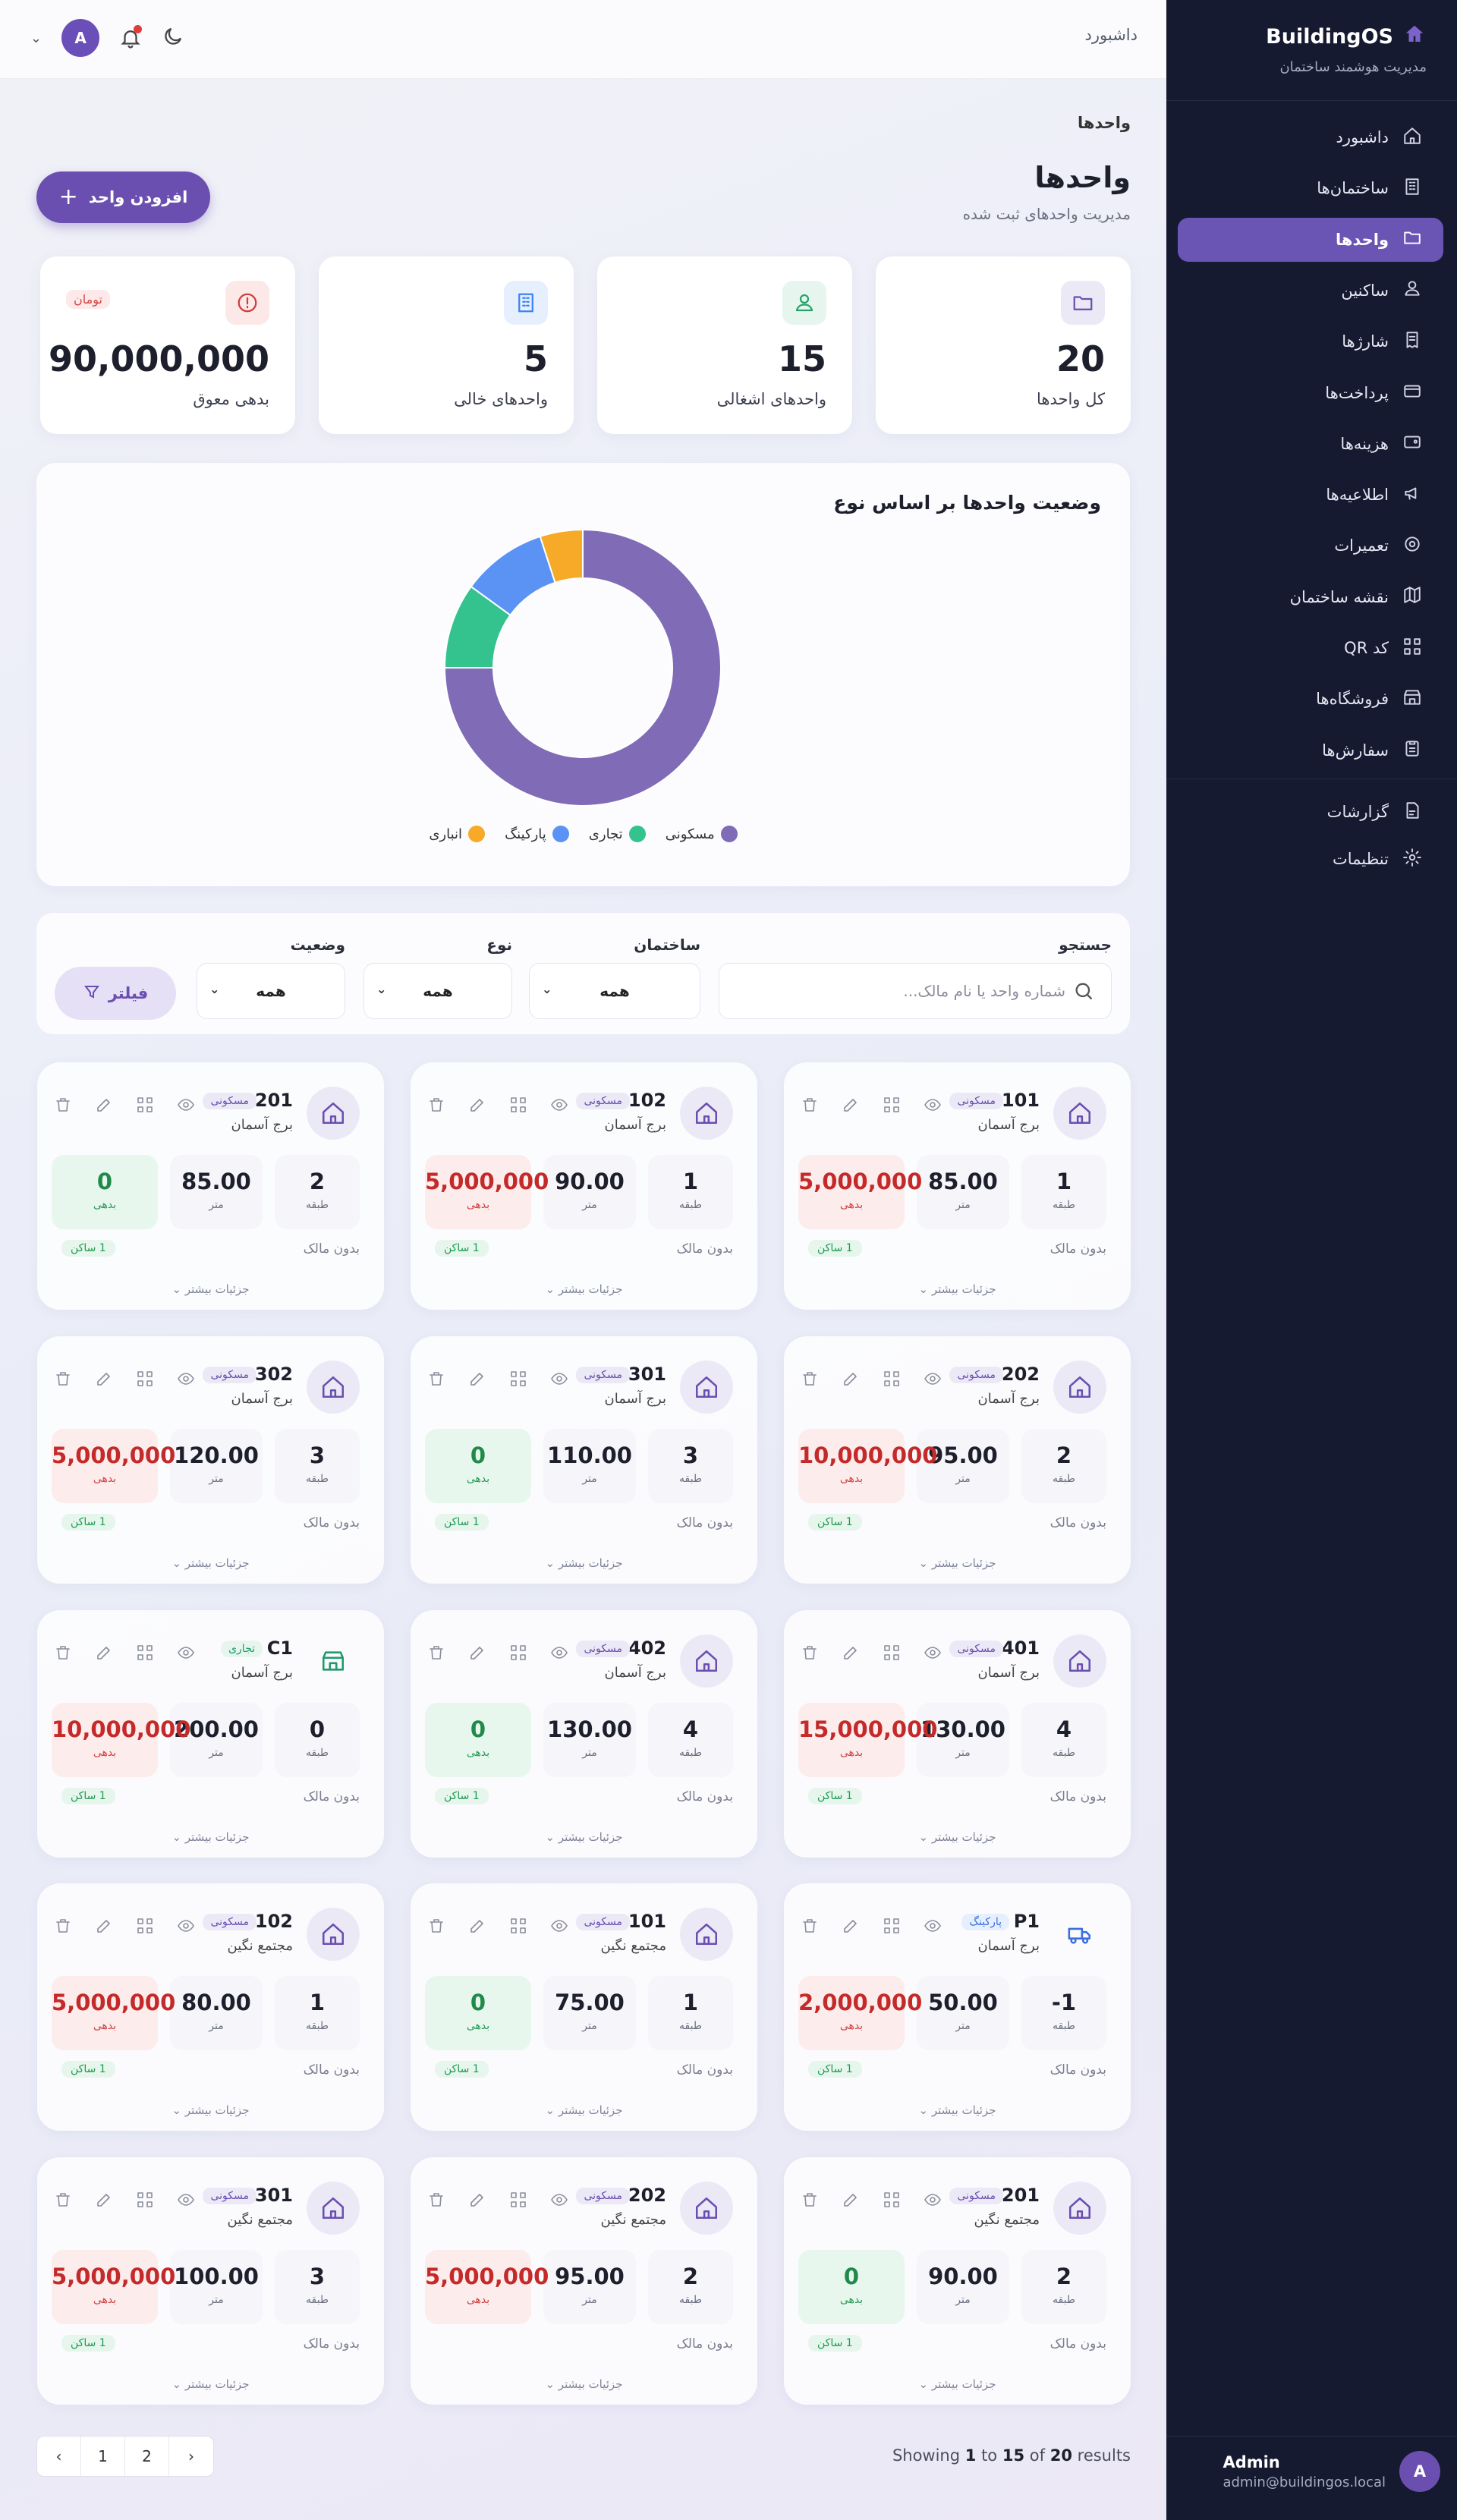 The height and width of the screenshot is (2520, 1457). I want to click on sidebar-item-clipboard: سفارش‌ها, so click(1311, 750).